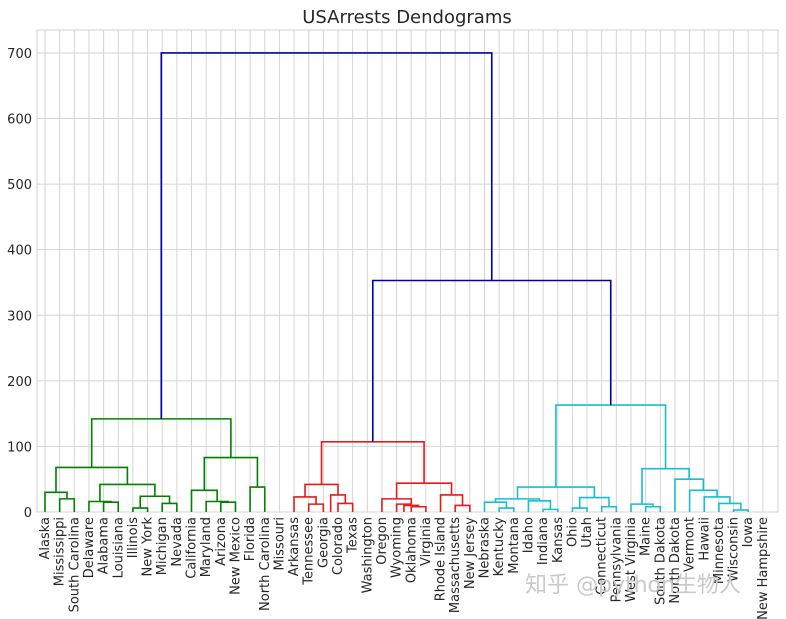 The image size is (786, 619). Describe the element at coordinates (616, 559) in the screenshot. I see `leaf-label: Pennsylvania` at that location.